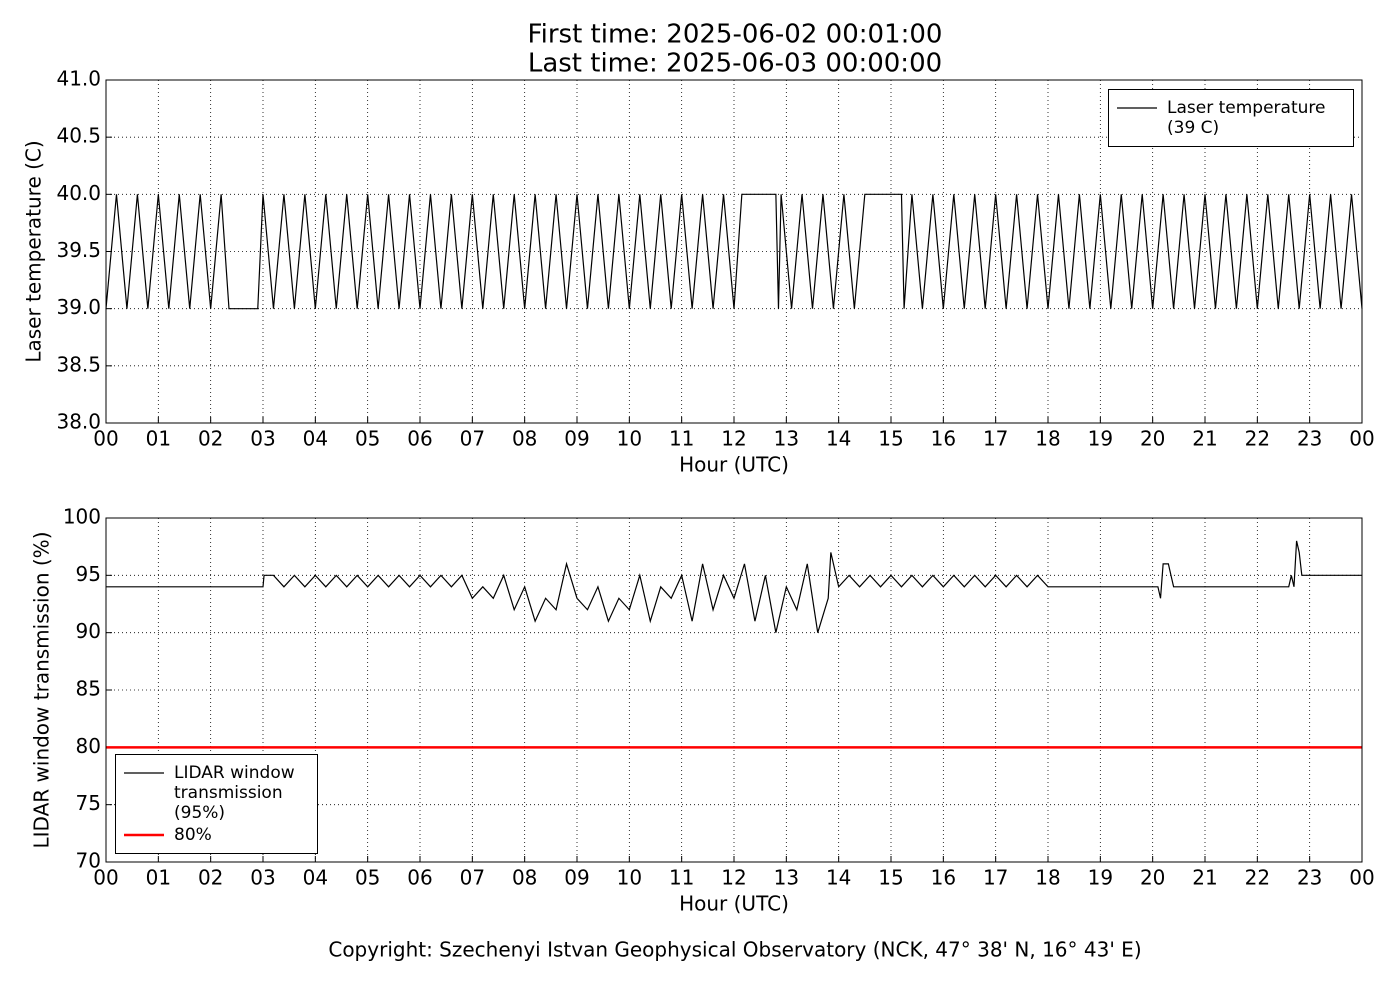 Image resolution: width=1400 pixels, height=1000 pixels. Describe the element at coordinates (78, 364) in the screenshot. I see `y-tick-label: 38.5` at that location.